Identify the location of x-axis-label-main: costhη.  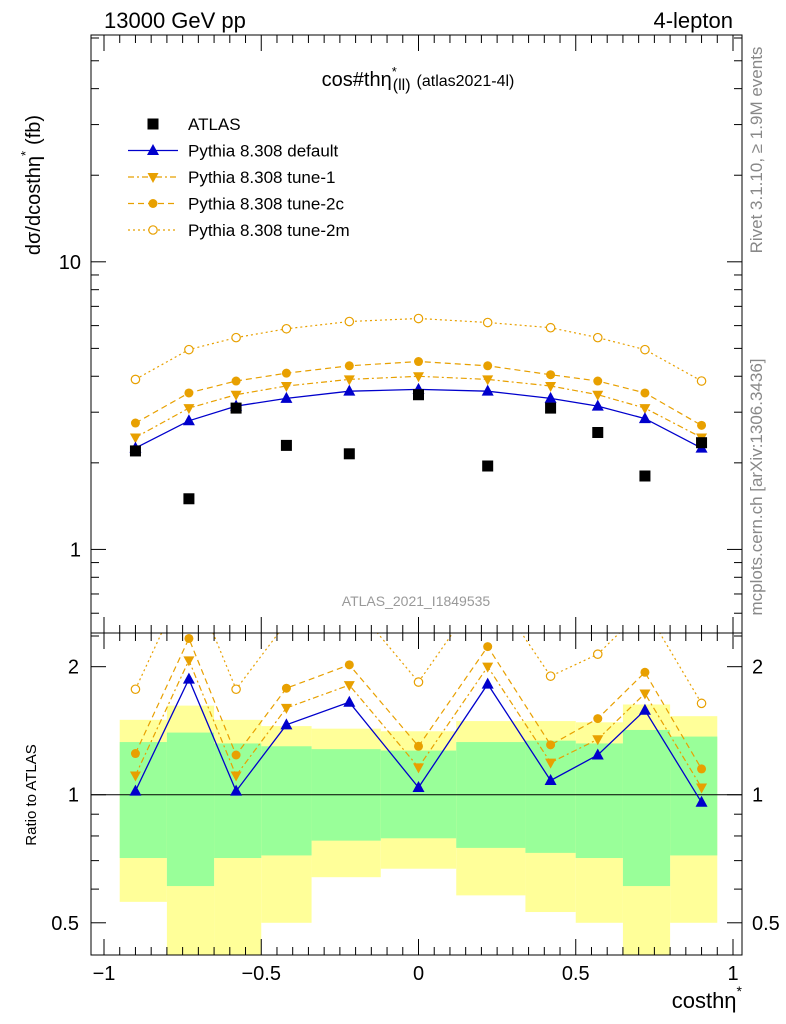
(704, 1000).